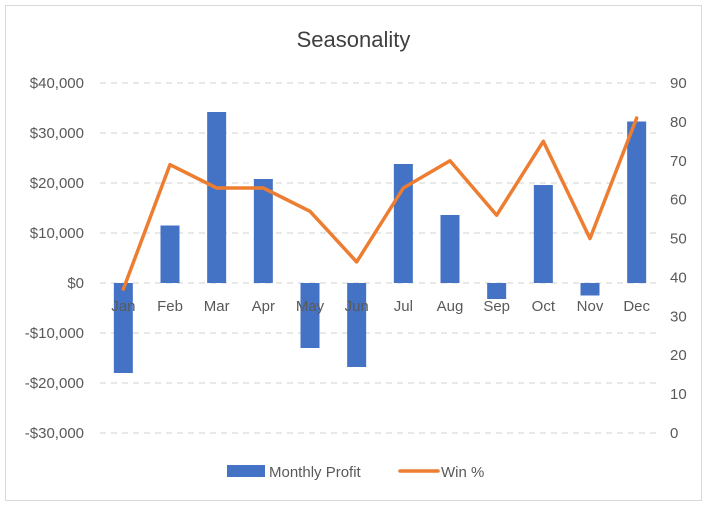 This screenshot has height=508, width=707. Describe the element at coordinates (380, 306) in the screenshot. I see `x-axis-labels: Jan Feb Mar Apr May Jun Jul Aug Sep Oct Nov Dec` at that location.